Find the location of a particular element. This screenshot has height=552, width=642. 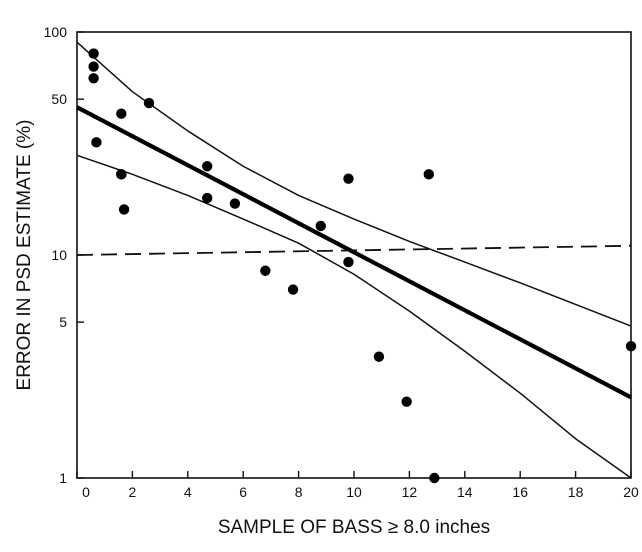

x-tick-label: 4 is located at coordinates (188, 492).